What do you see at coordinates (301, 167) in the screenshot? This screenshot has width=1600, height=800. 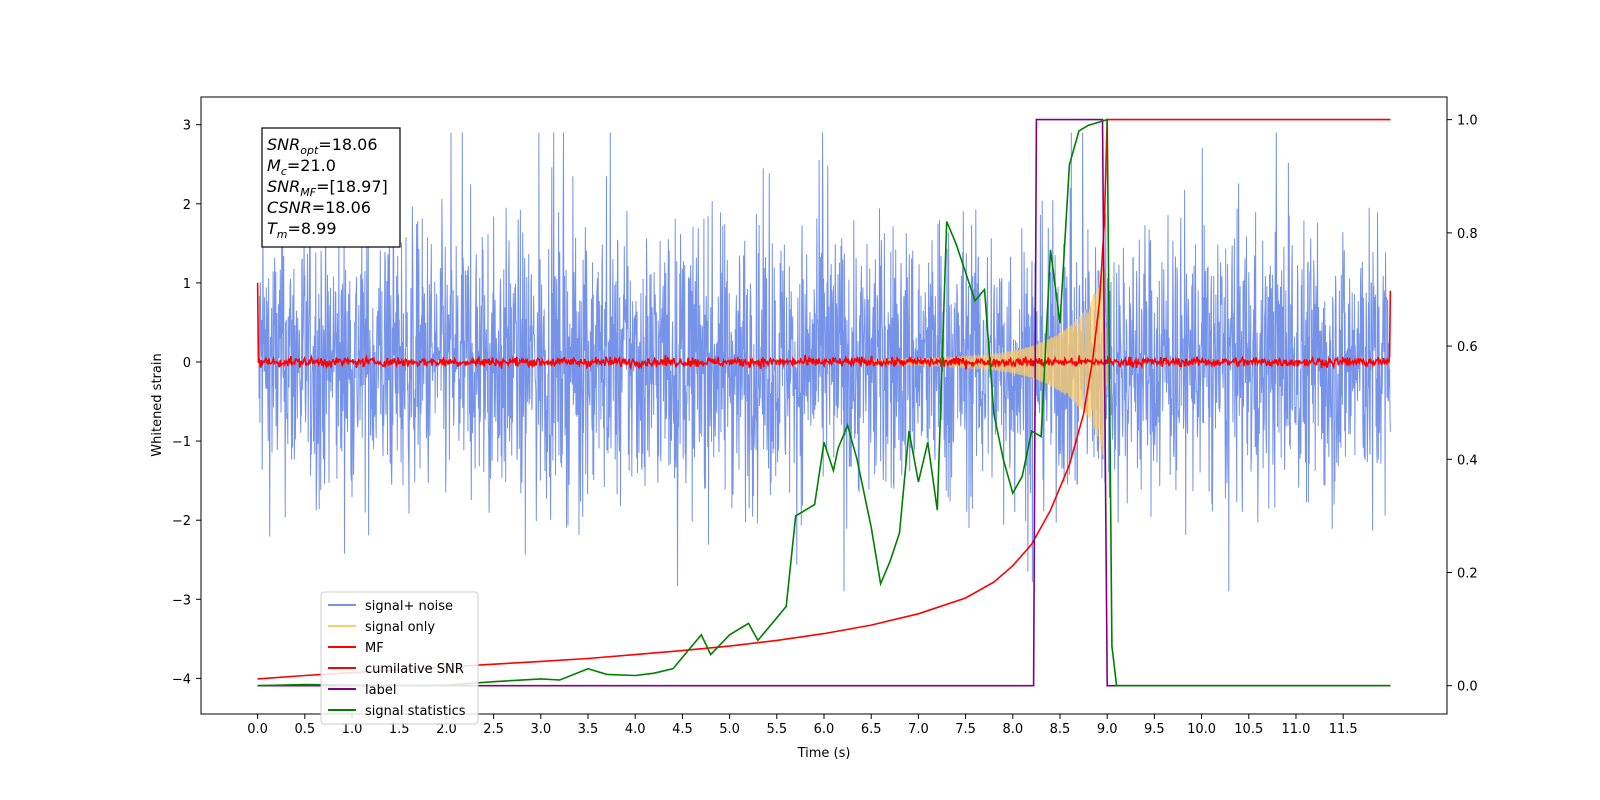 I see `annotation-line: Mc=21.0` at bounding box center [301, 167].